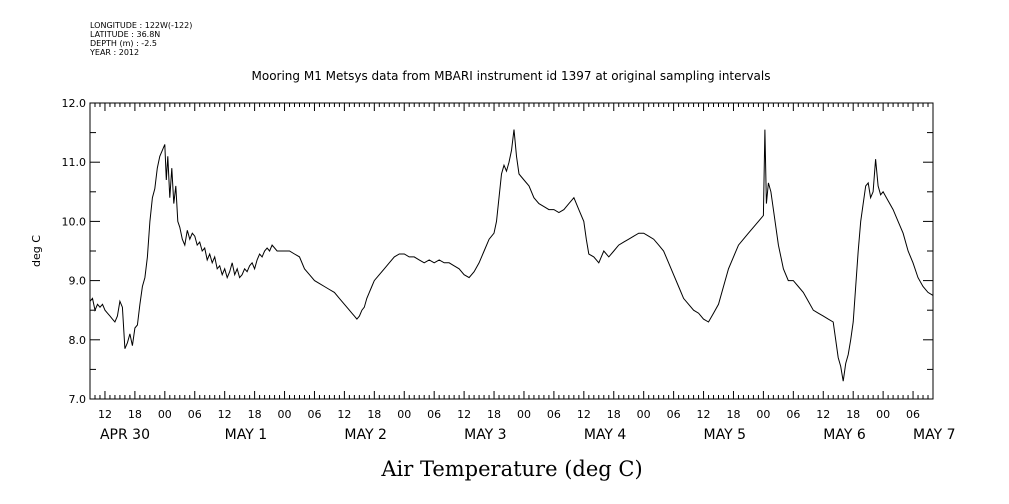 The width and height of the screenshot is (1009, 504). Describe the element at coordinates (725, 435) in the screenshot. I see `x-date-label: MAY 5` at that location.